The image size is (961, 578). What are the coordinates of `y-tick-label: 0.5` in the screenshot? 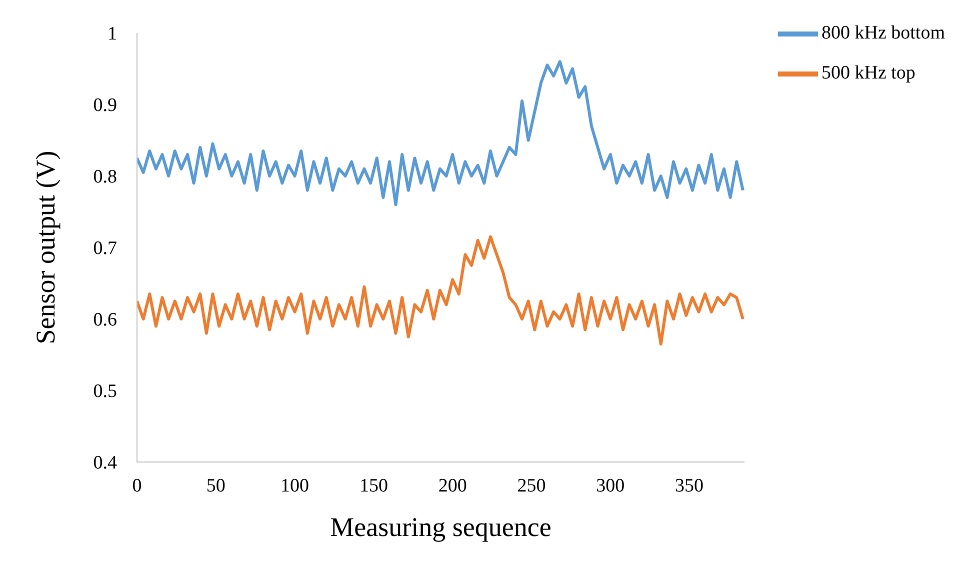 It's located at (105, 391).